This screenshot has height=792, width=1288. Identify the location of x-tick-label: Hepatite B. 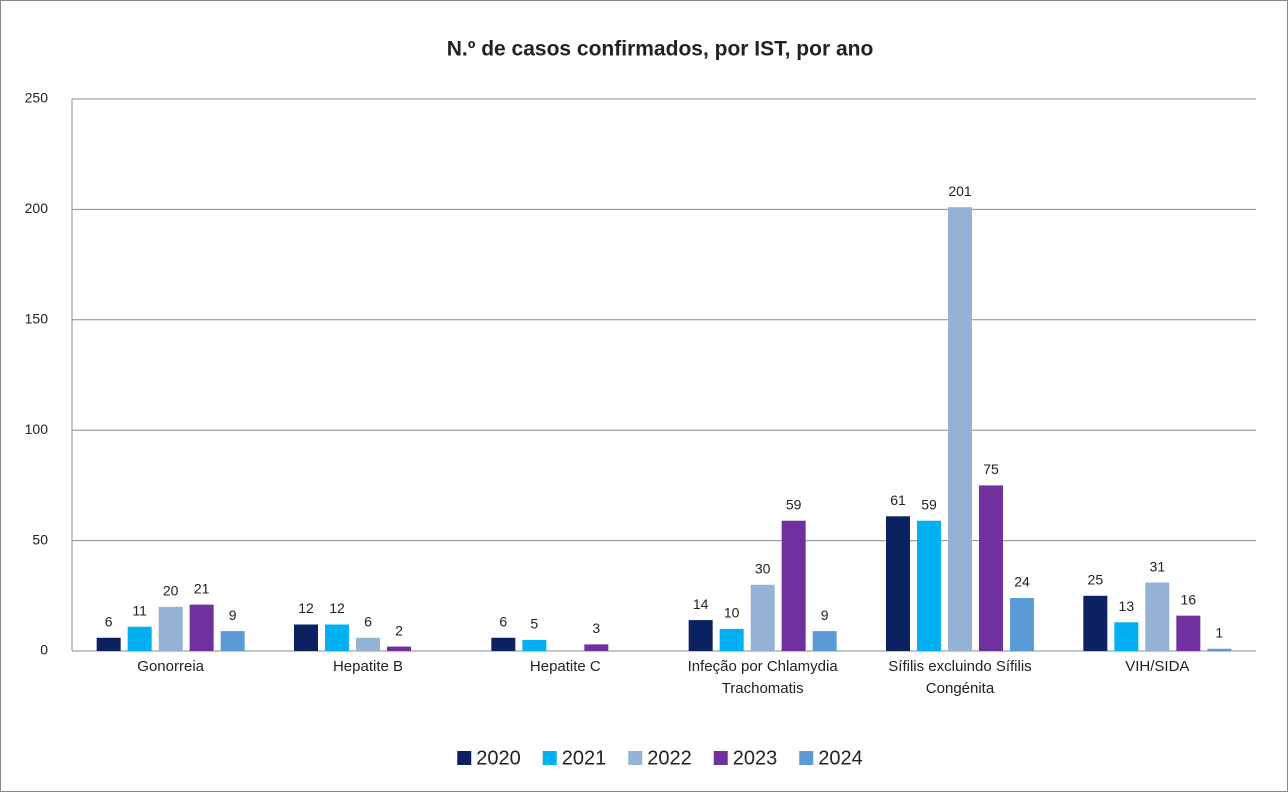
(368, 666).